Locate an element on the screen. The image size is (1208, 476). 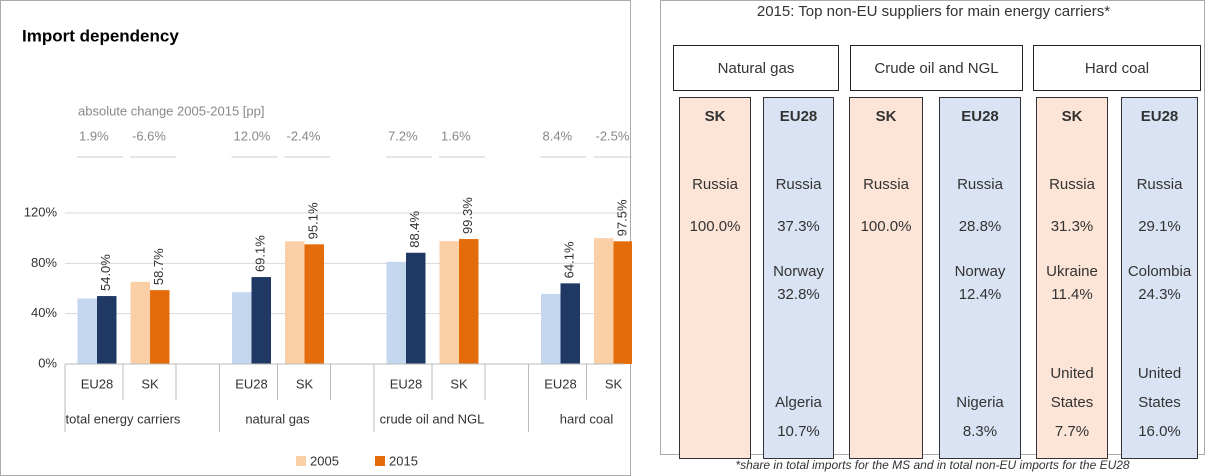
change-label: 8.4% is located at coordinates (558, 135).